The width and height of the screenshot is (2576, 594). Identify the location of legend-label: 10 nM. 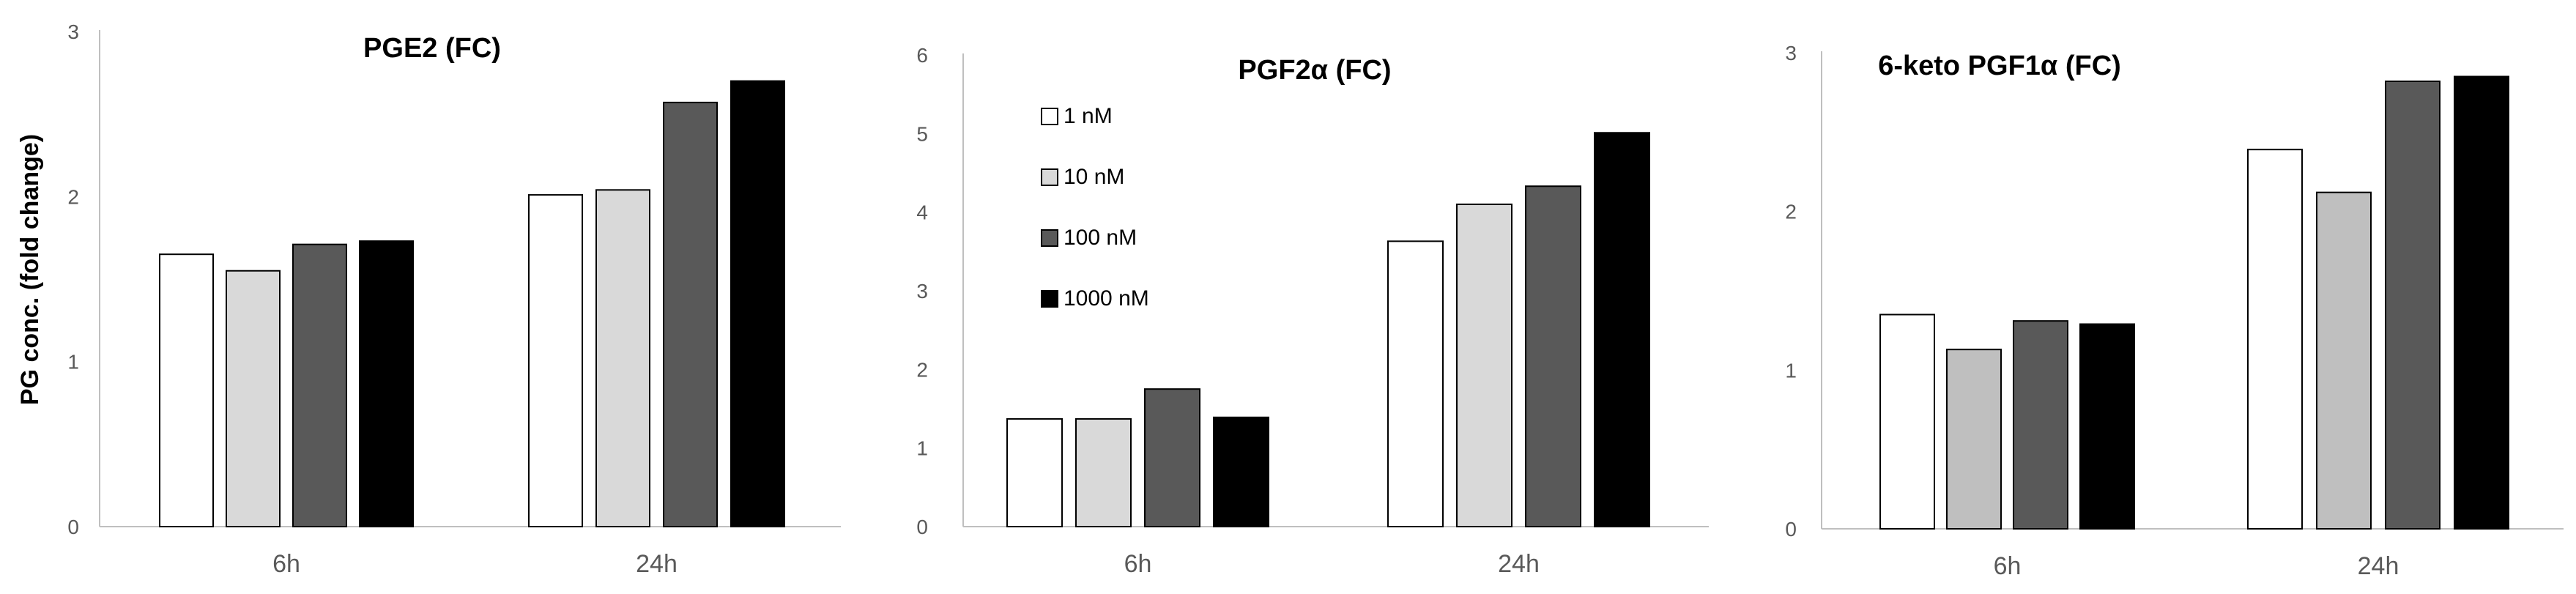
(1094, 177).